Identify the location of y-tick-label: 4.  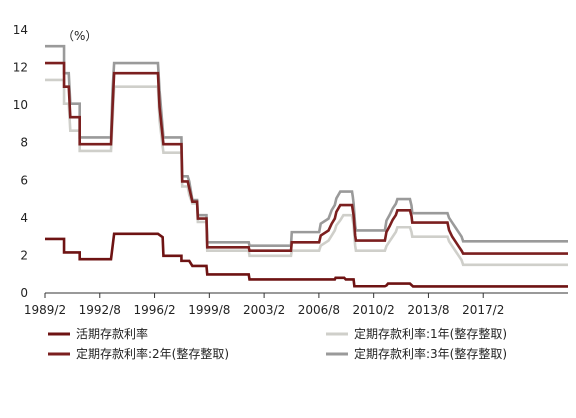
(24, 218).